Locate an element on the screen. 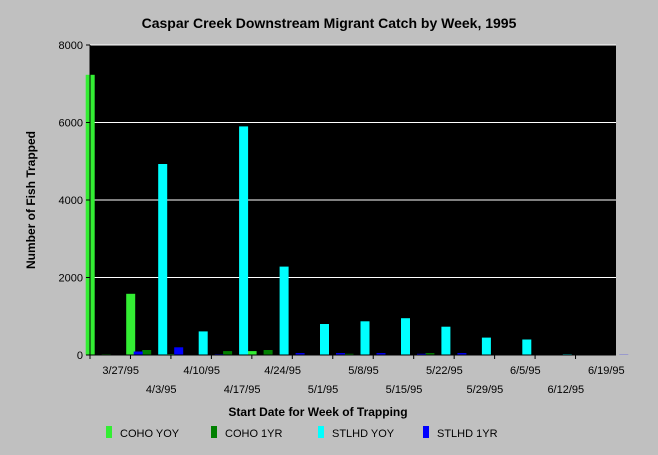  legend-label: COHO 1YR is located at coordinates (254, 434).